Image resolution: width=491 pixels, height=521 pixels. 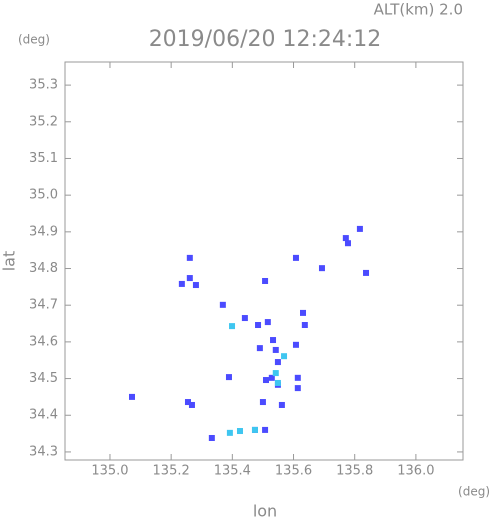 I want to click on y-tick-label: 34.3, so click(x=43, y=451).